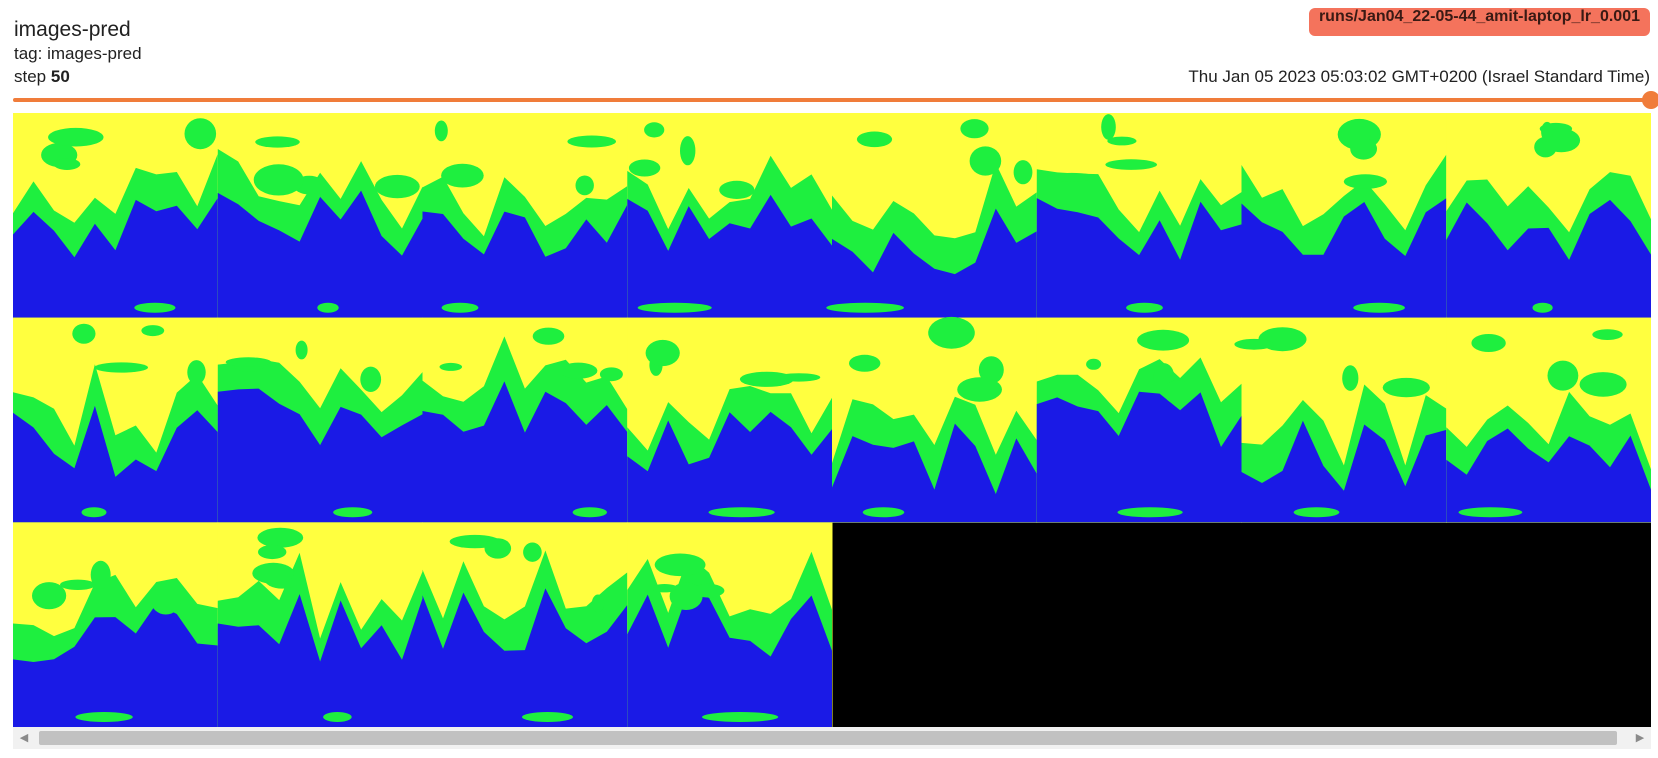 Image resolution: width=1658 pixels, height=758 pixels. What do you see at coordinates (78, 53) in the screenshot?
I see `tag-label: tag: images-pred` at bounding box center [78, 53].